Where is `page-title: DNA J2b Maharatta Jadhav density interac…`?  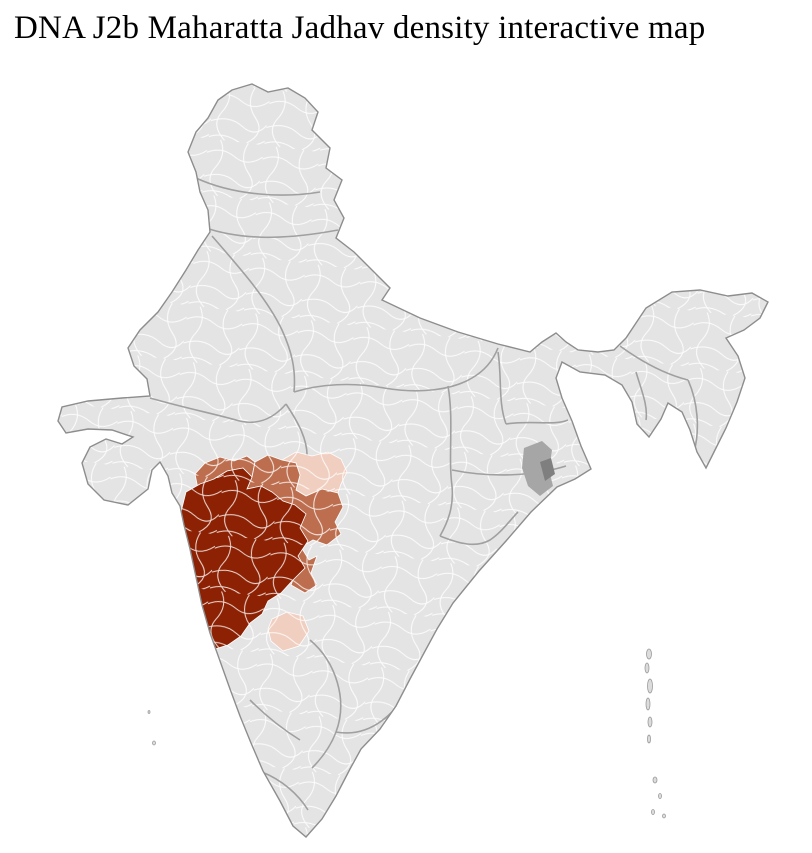
page-title: DNA J2b Maharatta Jadhav density interac… is located at coordinates (360, 28).